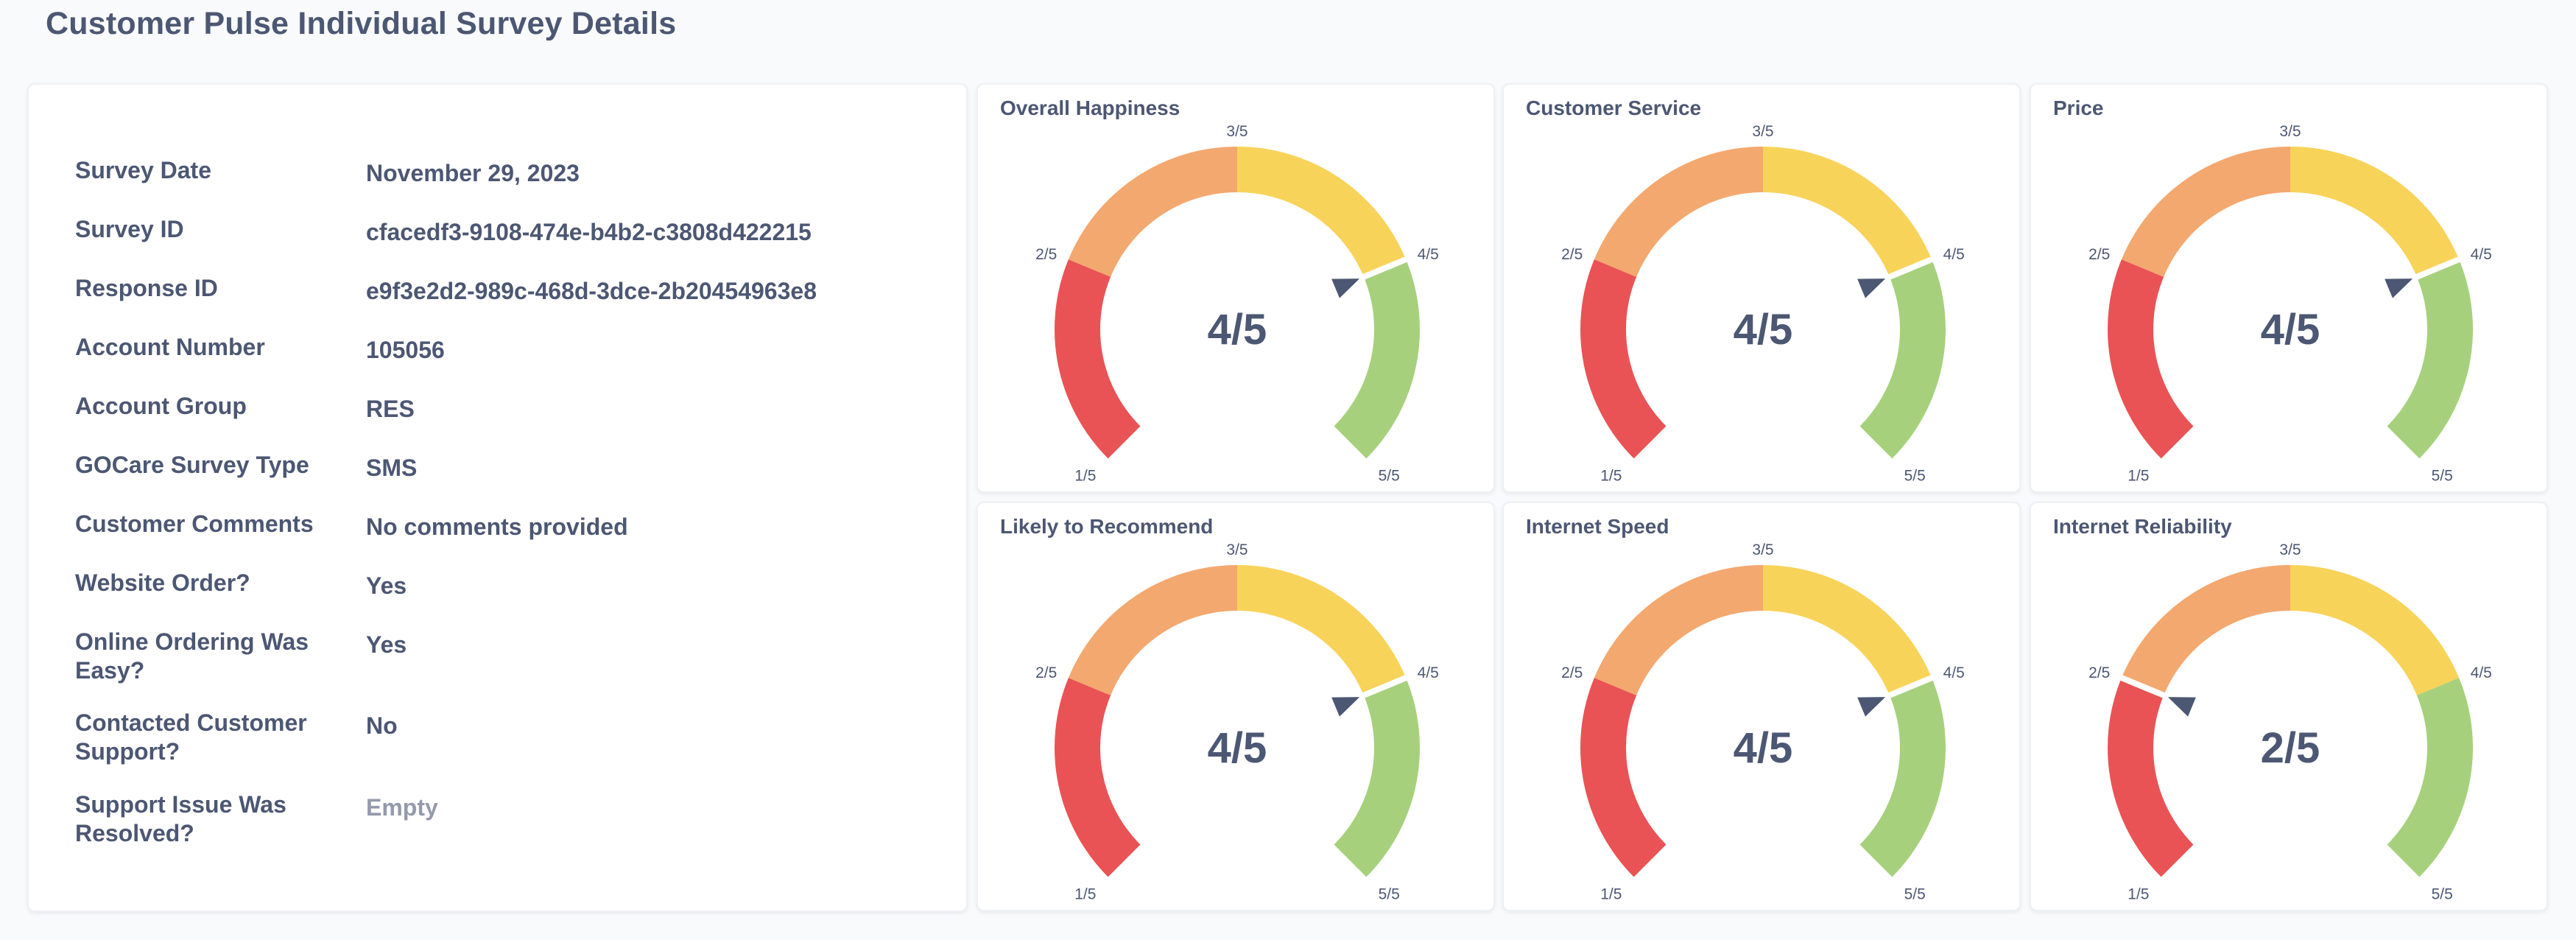 Image resolution: width=2576 pixels, height=940 pixels. I want to click on detail-key: Customer Comments, so click(194, 524).